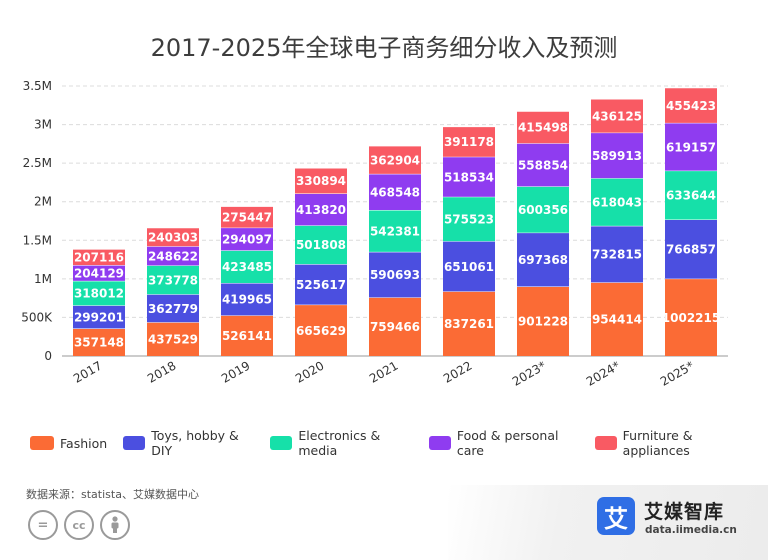 The image size is (768, 560). What do you see at coordinates (469, 267) in the screenshot?
I see `data-label: 651061` at bounding box center [469, 267].